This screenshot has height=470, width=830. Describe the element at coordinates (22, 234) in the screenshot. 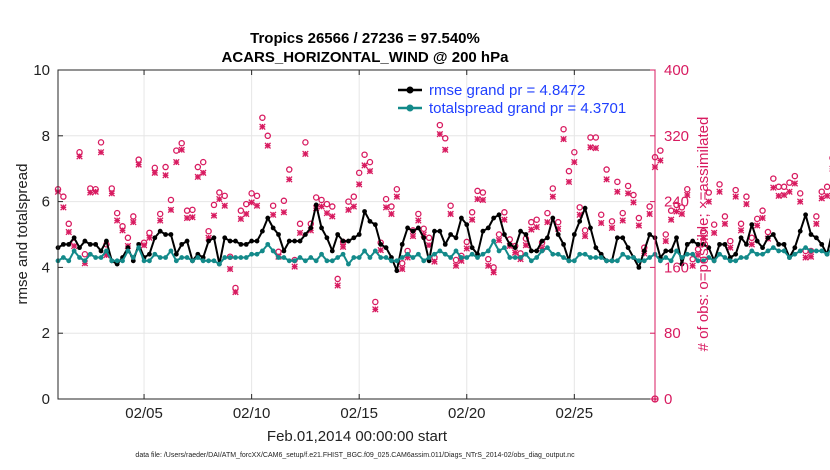

I see `y-axis-left-label: rmse and totalspread` at that location.